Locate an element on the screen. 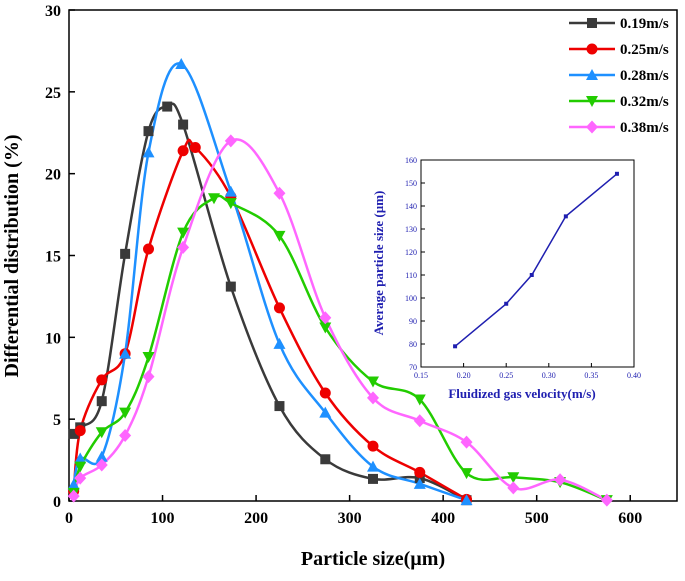 Image resolution: width=685 pixels, height=581 pixels. x-tick-label: 200 is located at coordinates (256, 518).